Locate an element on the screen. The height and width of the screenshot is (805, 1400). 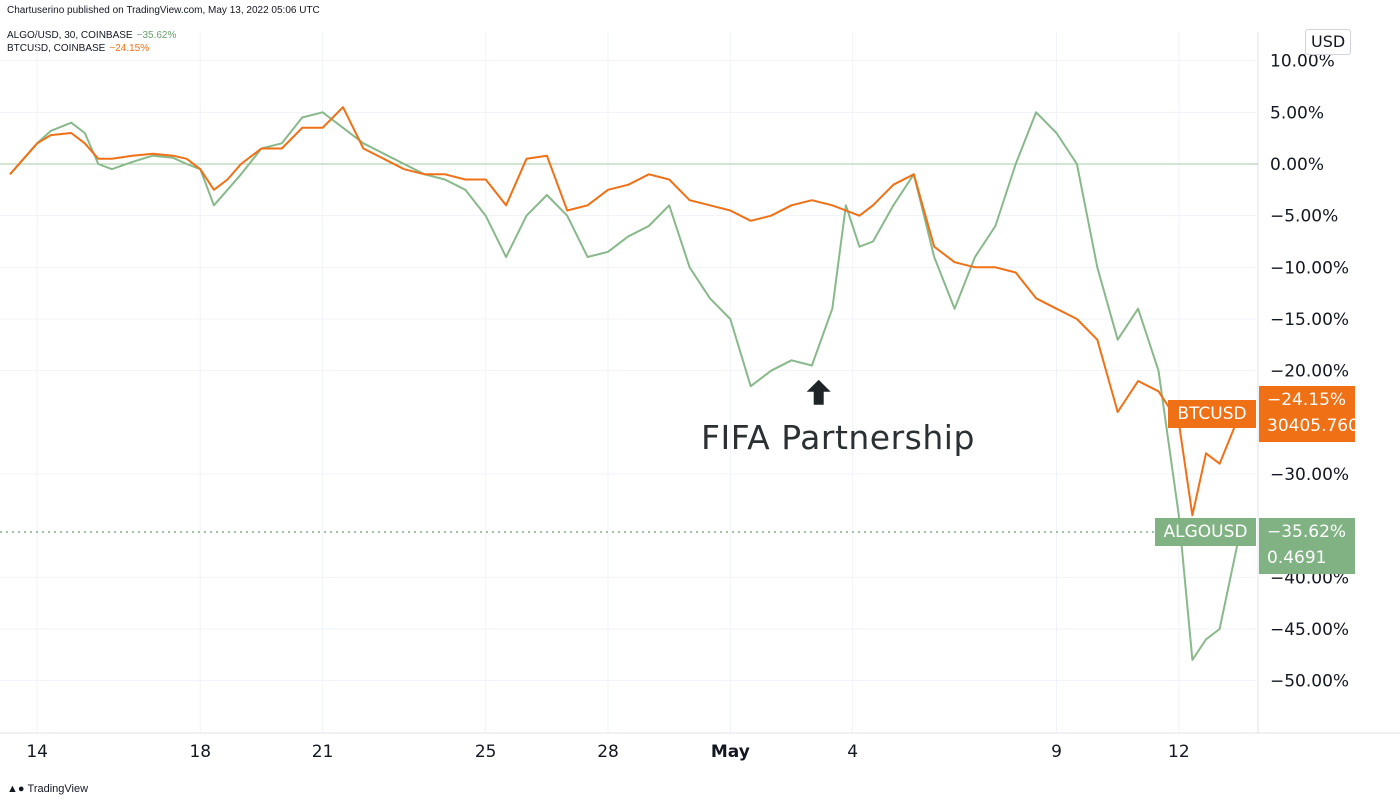
btc-name-tag: BTCUSD is located at coordinates (1212, 413).